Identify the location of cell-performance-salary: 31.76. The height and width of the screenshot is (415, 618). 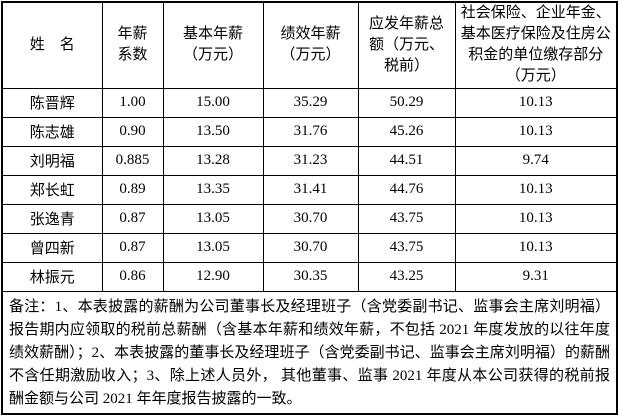
(310, 131).